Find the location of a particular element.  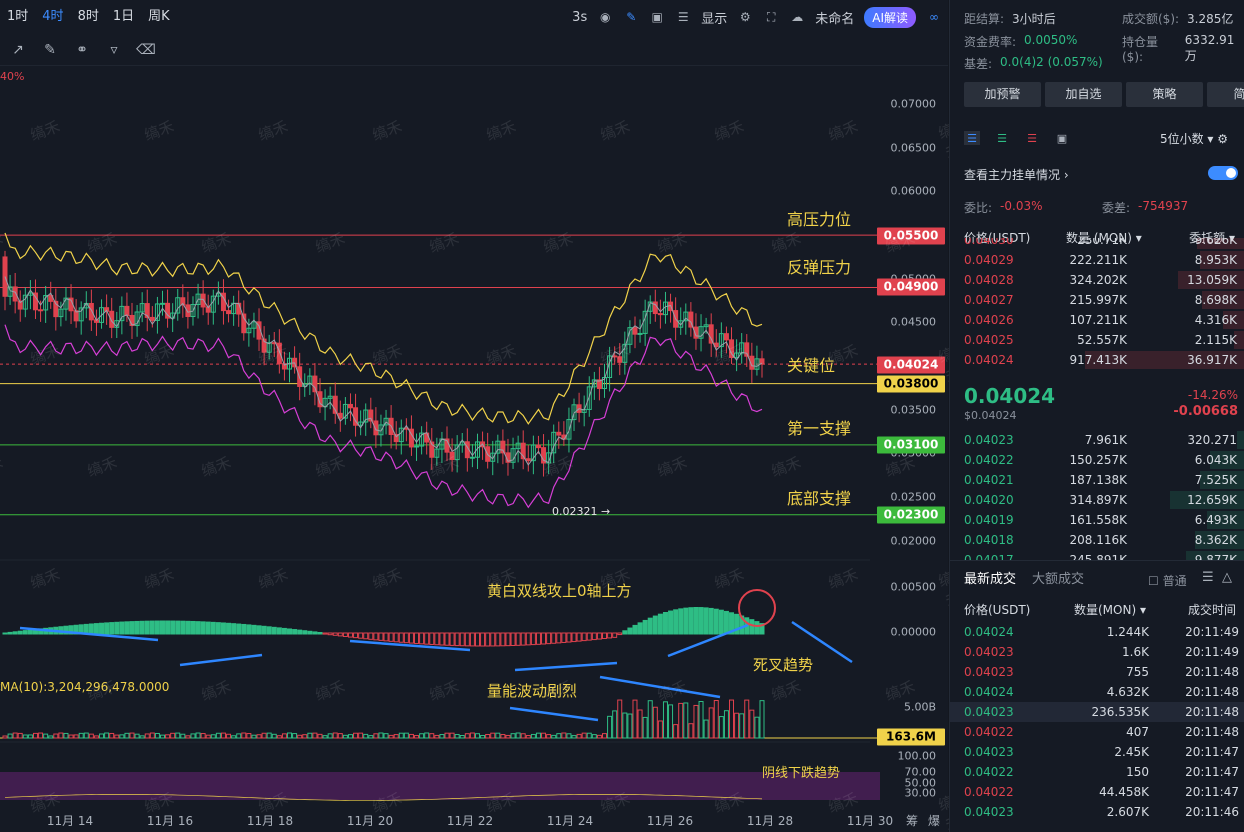

watchlist-button: 加自选 is located at coordinates (1083, 94).